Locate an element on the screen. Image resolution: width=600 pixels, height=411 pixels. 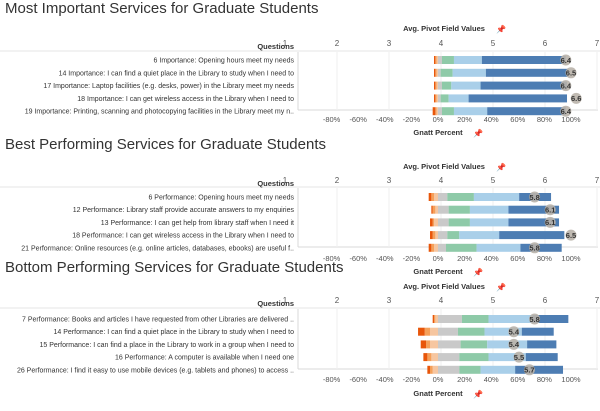
rows-header: Questions is located at coordinates (275, 303).